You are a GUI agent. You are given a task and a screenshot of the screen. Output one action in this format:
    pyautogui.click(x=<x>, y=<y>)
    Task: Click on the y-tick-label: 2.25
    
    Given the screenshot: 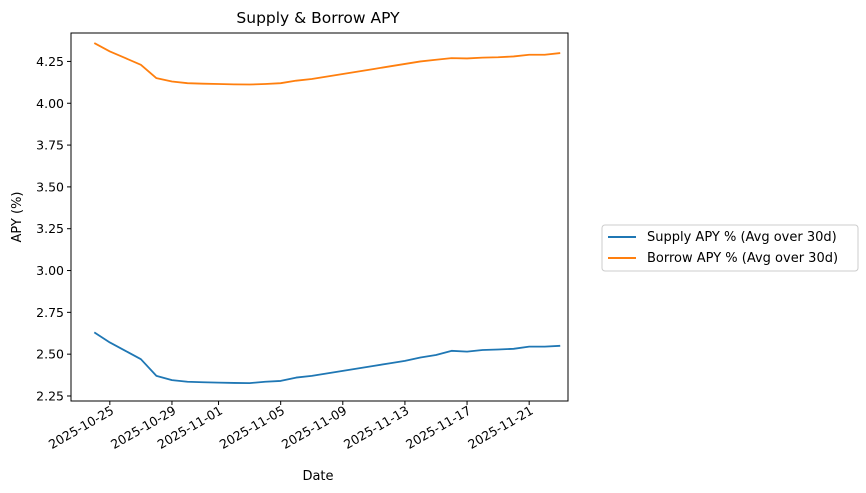 What is the action you would take?
    pyautogui.click(x=50, y=395)
    